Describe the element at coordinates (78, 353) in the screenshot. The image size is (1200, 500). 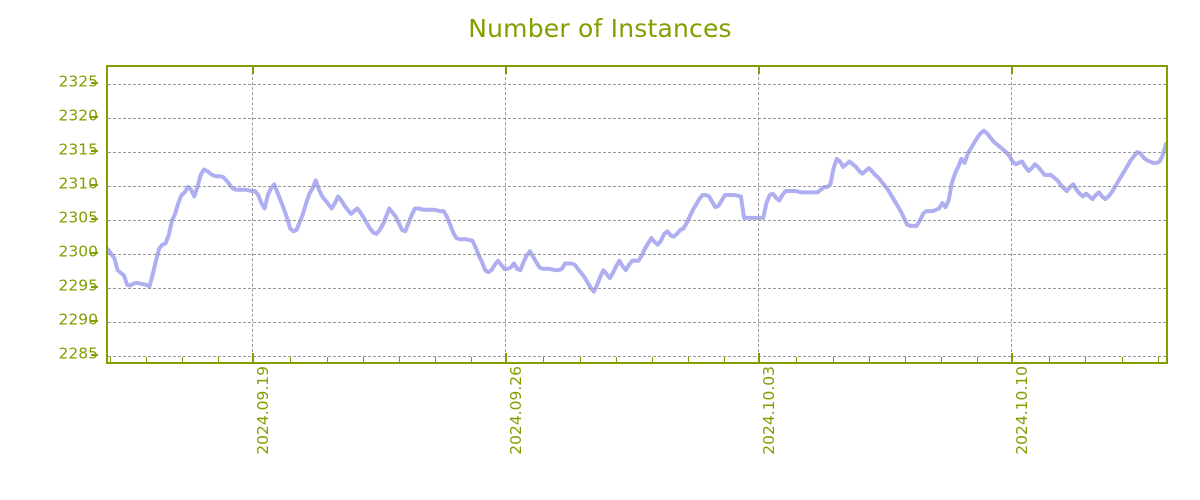
I see `y-axis-tick-label: 2285` at that location.